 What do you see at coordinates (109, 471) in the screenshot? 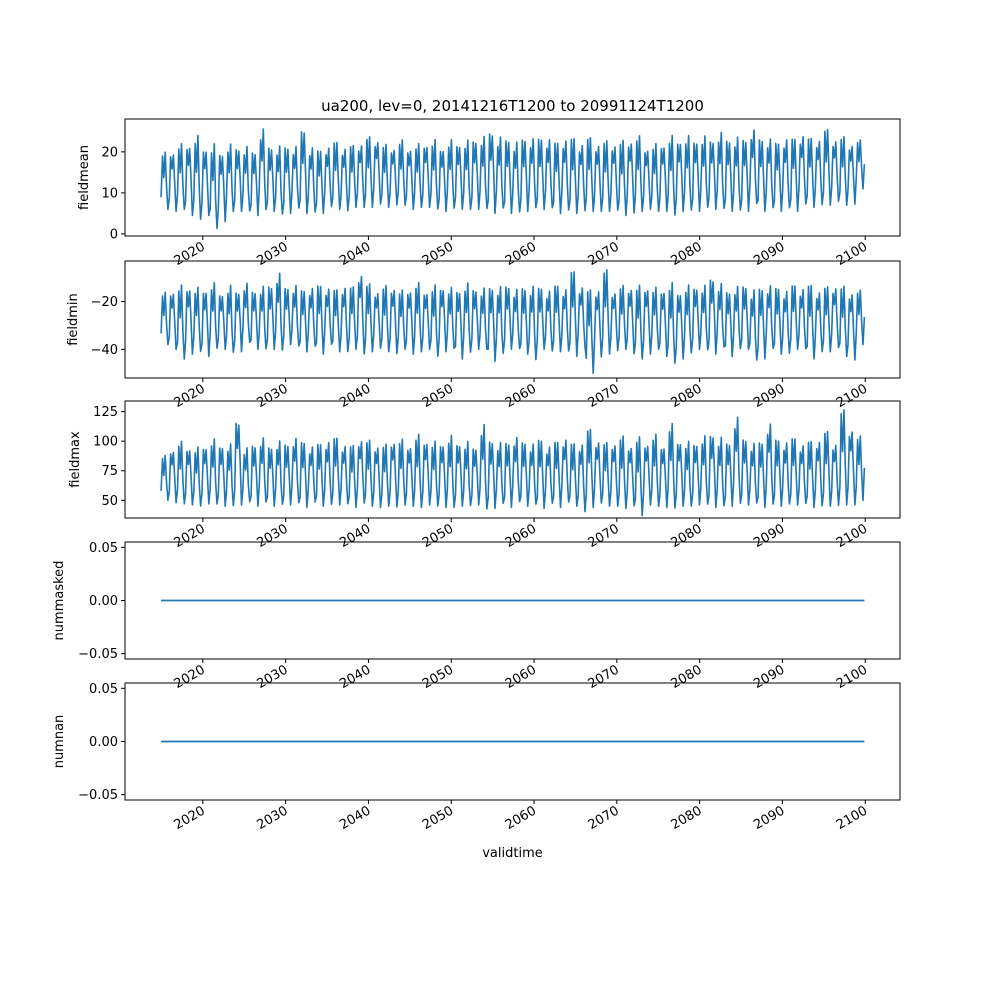
I see `y-tick-label: 75` at bounding box center [109, 471].